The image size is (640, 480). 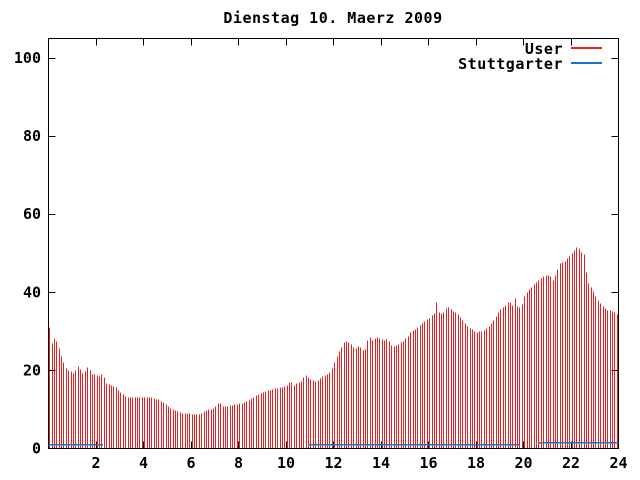 I want to click on x-tick-label: 14, so click(x=381, y=463).